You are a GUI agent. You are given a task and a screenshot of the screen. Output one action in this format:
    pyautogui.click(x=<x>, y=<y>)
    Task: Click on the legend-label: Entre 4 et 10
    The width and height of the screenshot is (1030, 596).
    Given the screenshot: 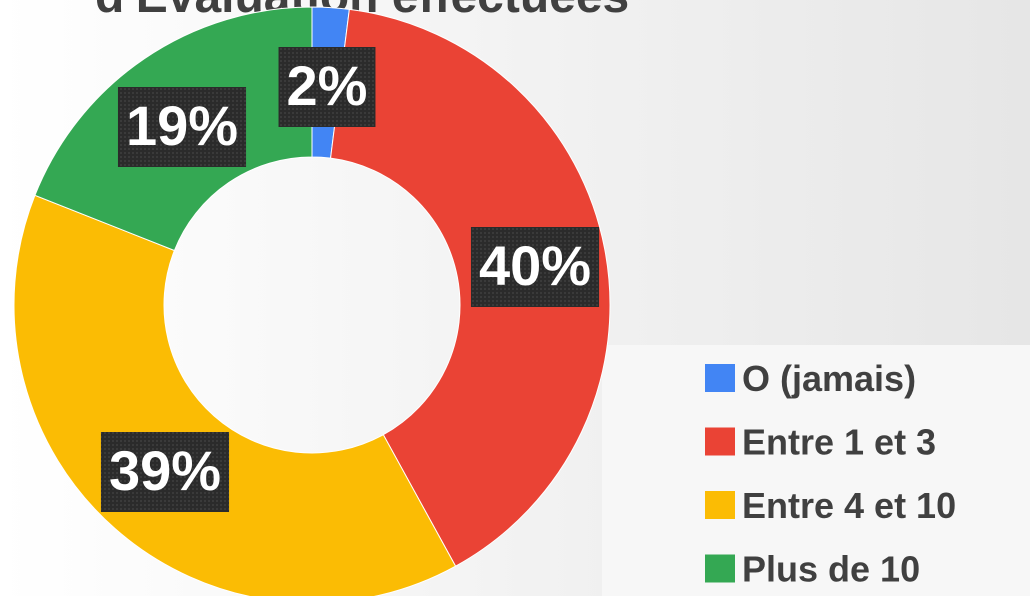 What is the action you would take?
    pyautogui.click(x=849, y=505)
    